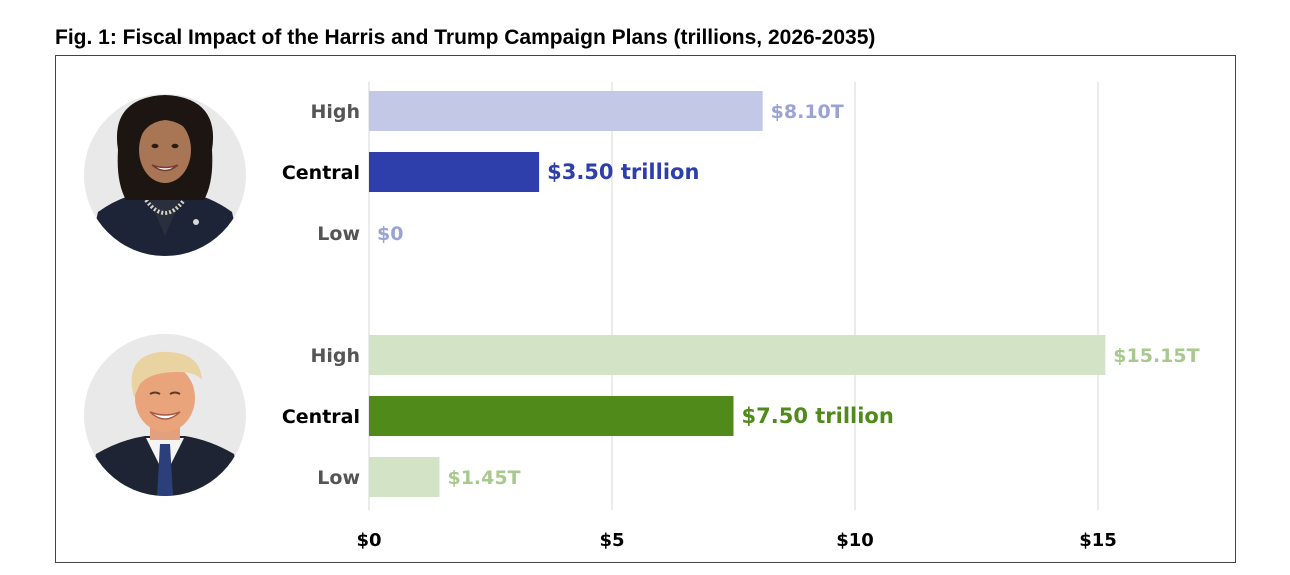 This screenshot has width=1290, height=575. I want to click on value-label: $0, so click(390, 234).